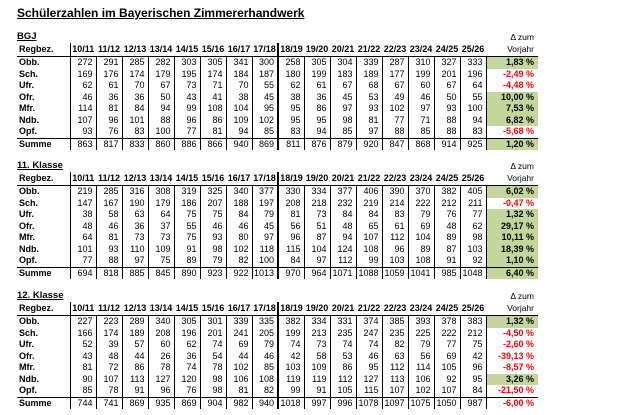  What do you see at coordinates (265, 62) in the screenshot?
I see `value-cell: 300` at bounding box center [265, 62].